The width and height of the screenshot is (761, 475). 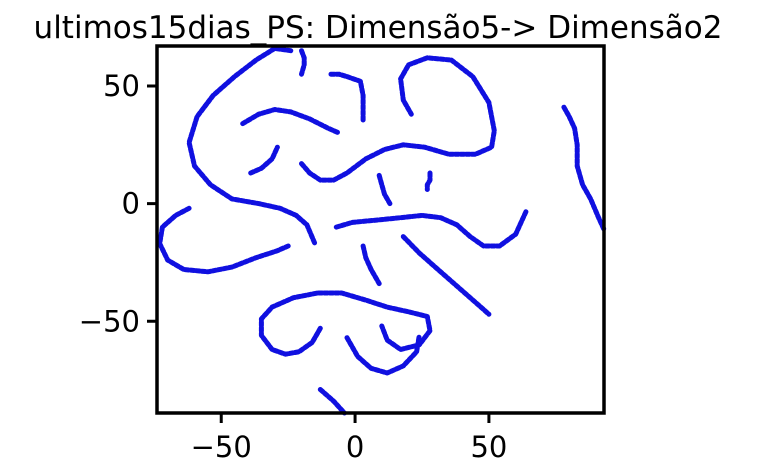 What do you see at coordinates (221, 447) in the screenshot?
I see `x-tick-label: −50` at bounding box center [221, 447].